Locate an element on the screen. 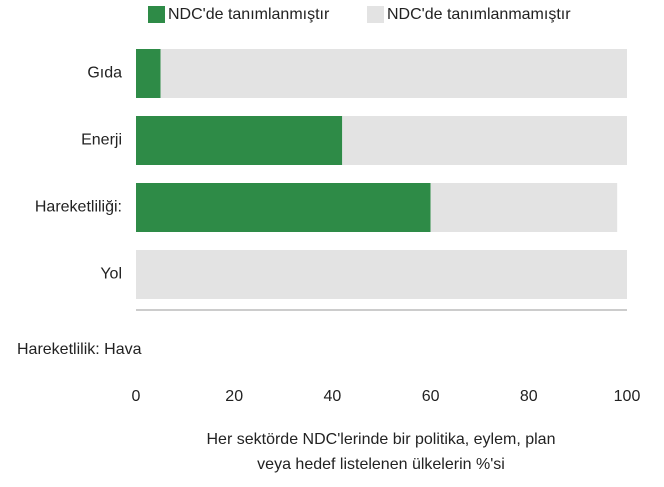 The height and width of the screenshot is (487, 664). x-tick-label: 60 is located at coordinates (431, 396).